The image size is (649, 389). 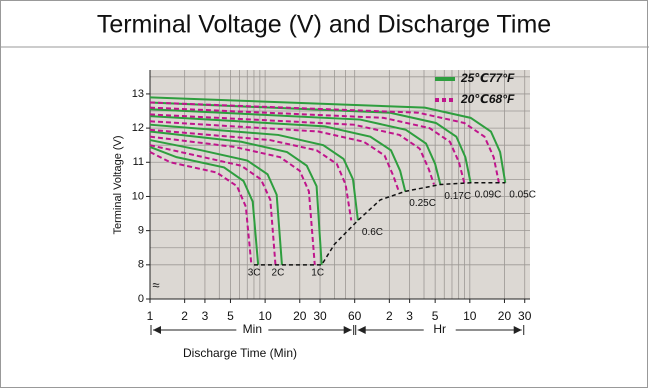 What do you see at coordinates (278, 272) in the screenshot?
I see `curve-label: 2C` at bounding box center [278, 272].